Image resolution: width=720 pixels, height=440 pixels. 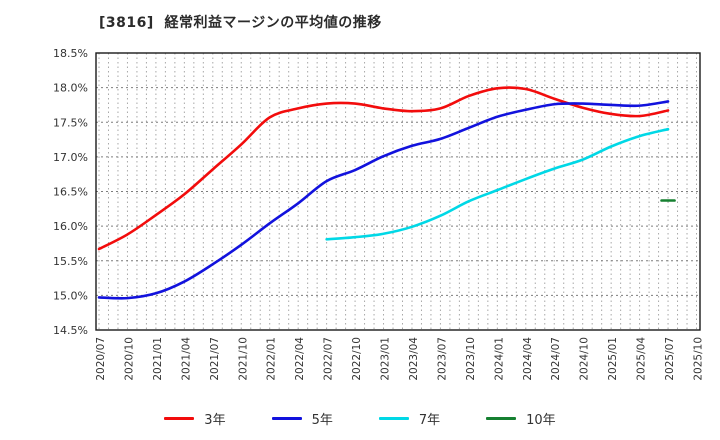 I want to click on x-tick-label: 2024/07, so click(x=556, y=359).